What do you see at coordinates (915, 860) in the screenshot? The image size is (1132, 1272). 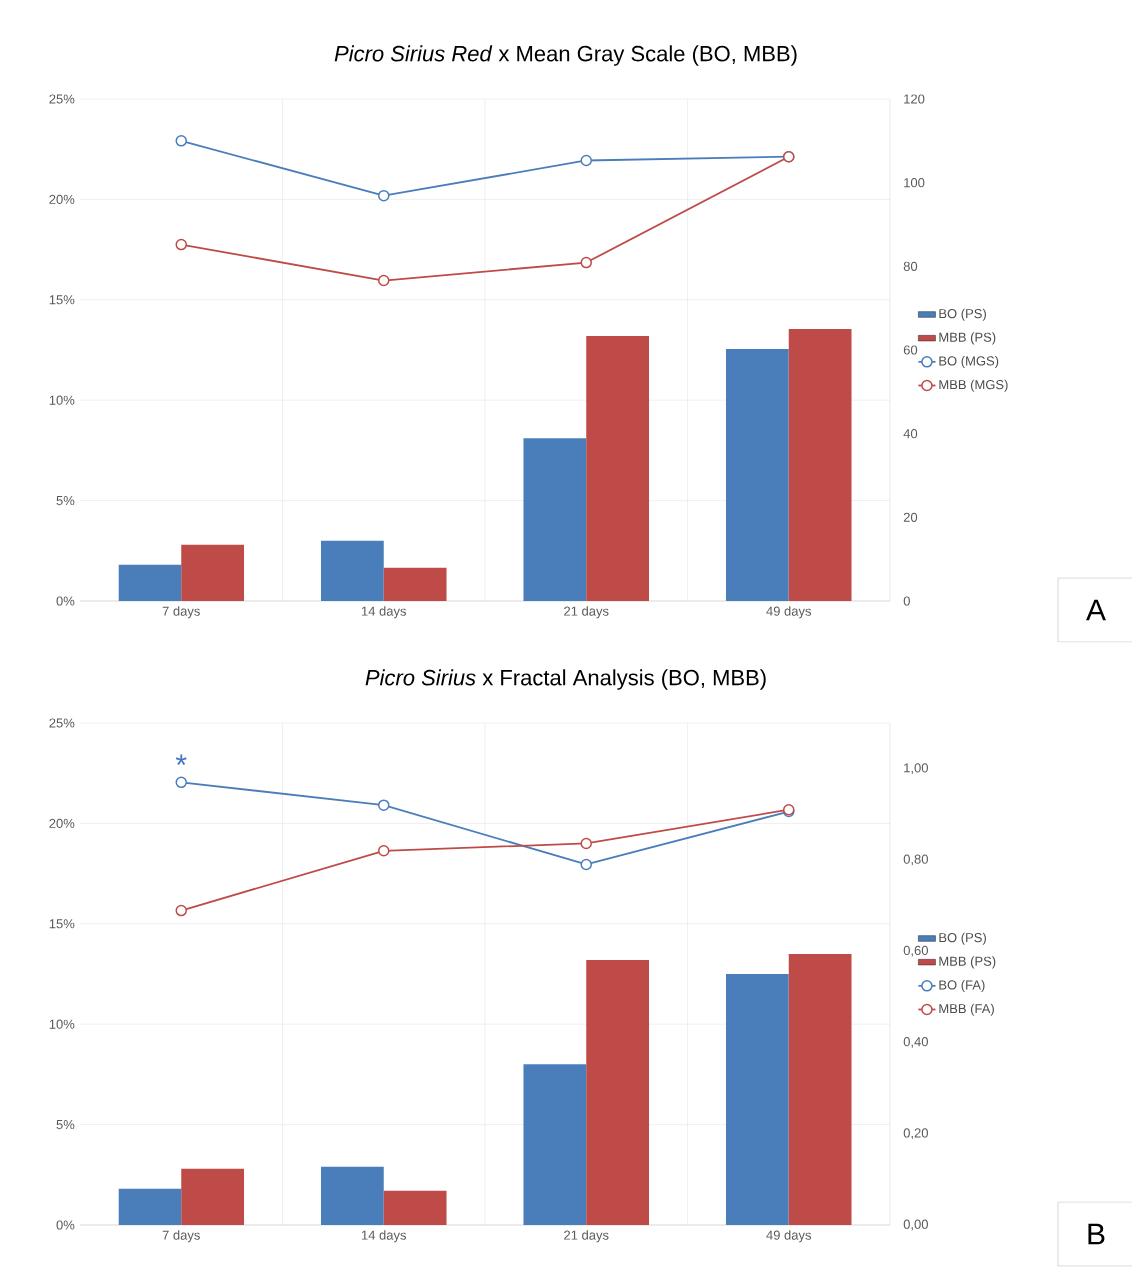 I see `y2-tick-label: 0,80` at bounding box center [915, 860].